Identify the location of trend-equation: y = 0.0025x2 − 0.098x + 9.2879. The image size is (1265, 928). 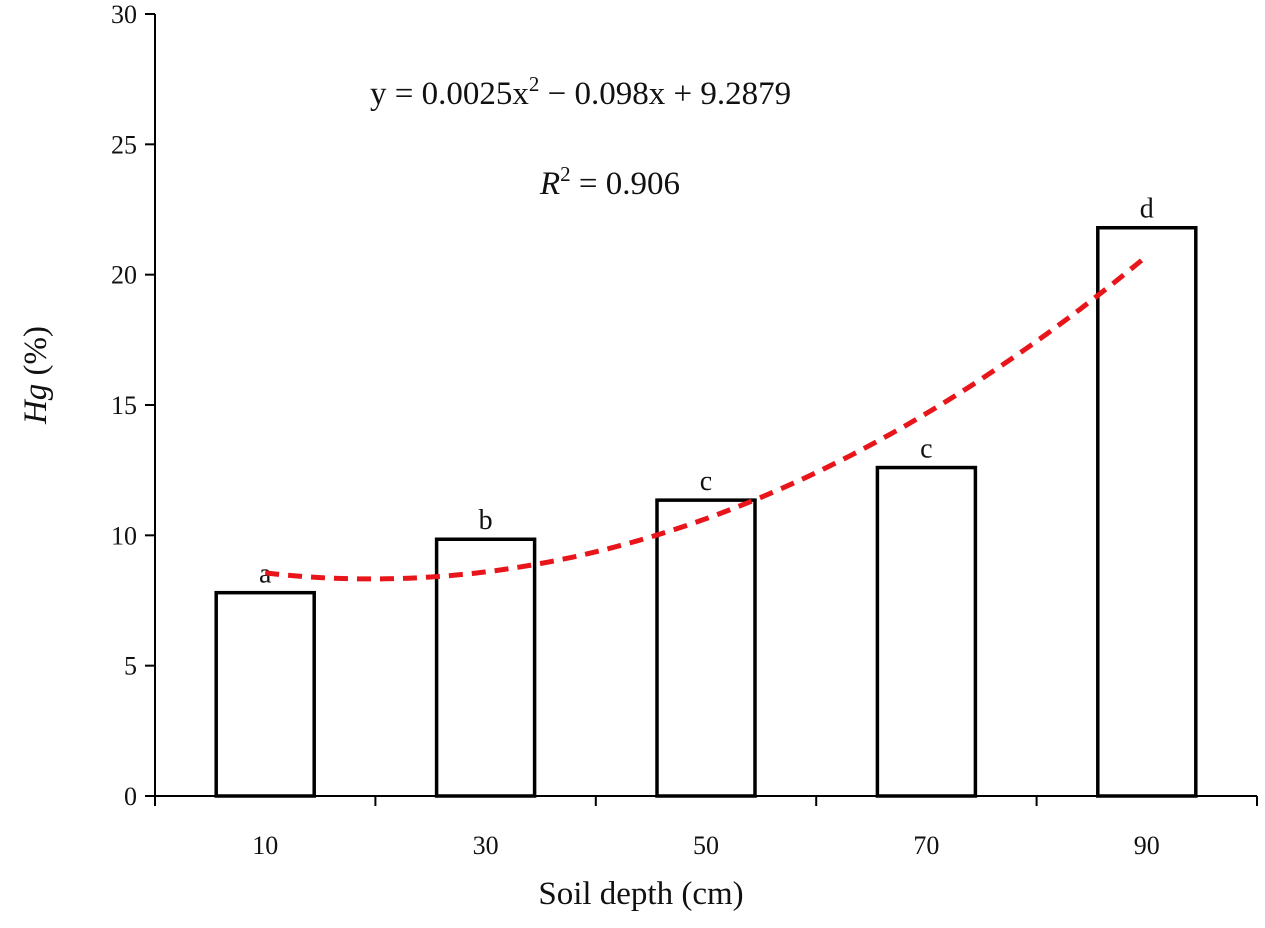
(580, 92).